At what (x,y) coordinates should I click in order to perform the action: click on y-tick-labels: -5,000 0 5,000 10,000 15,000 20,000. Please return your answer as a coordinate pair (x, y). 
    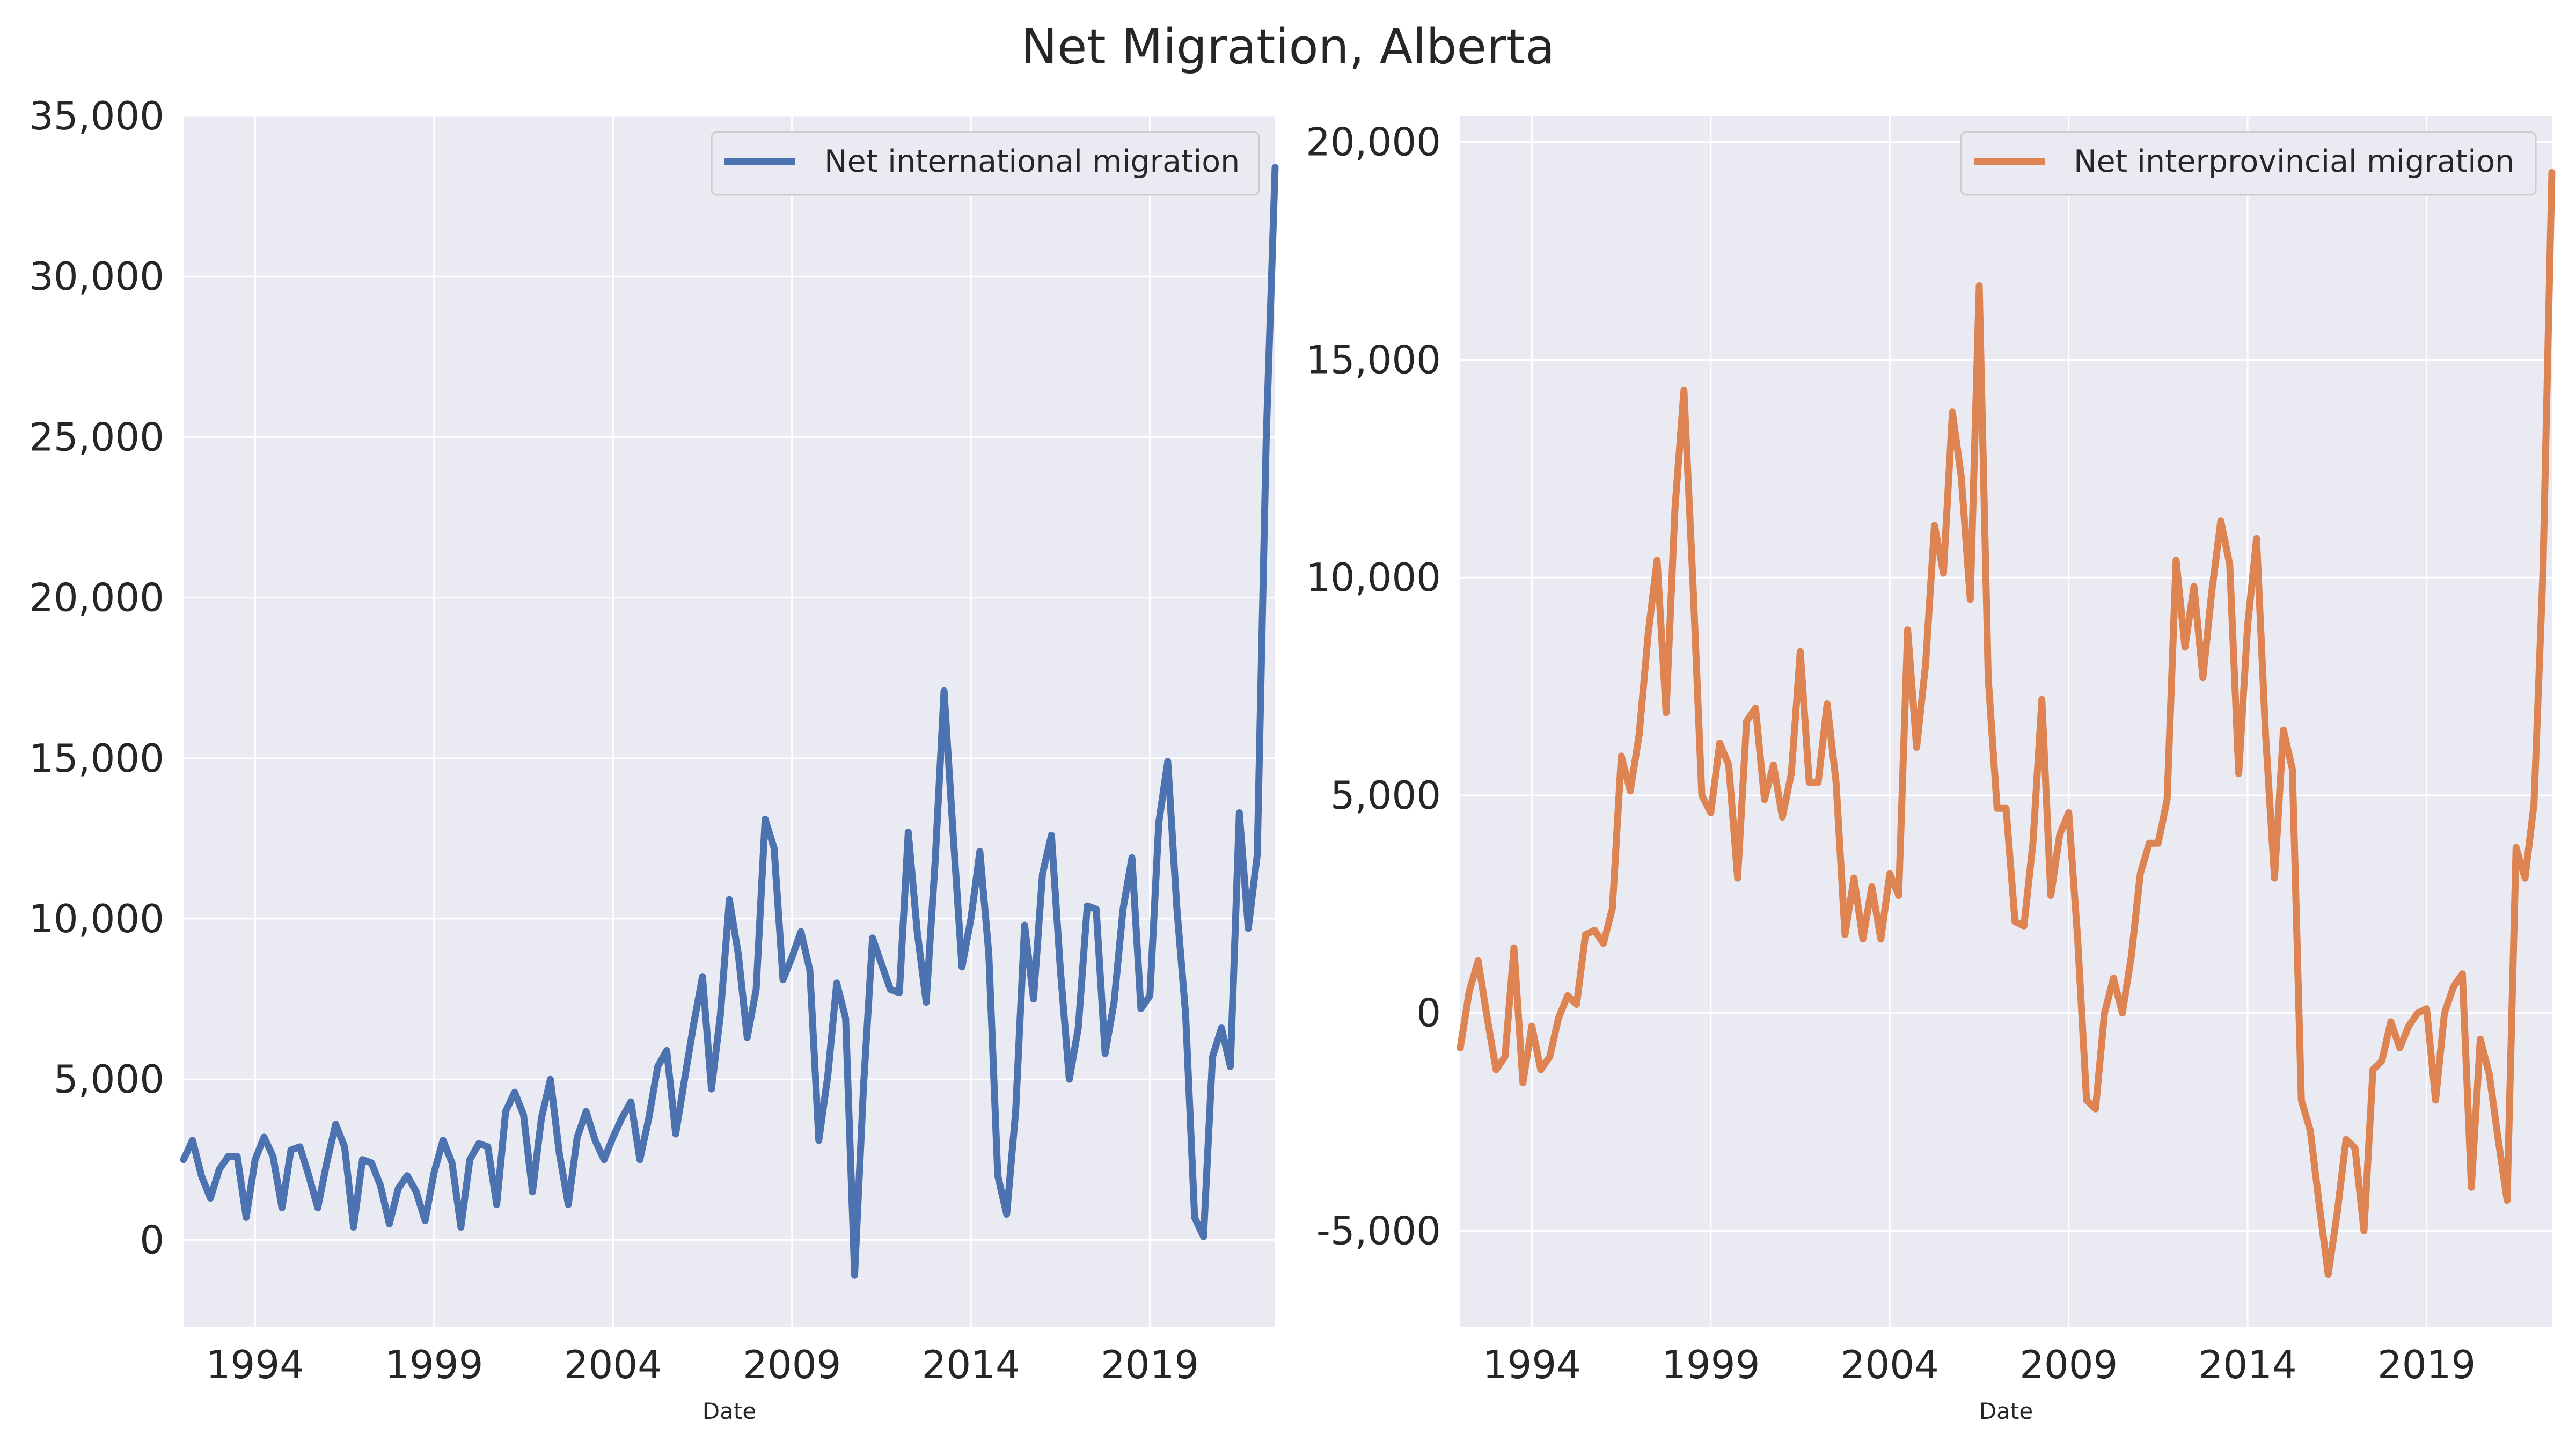
    Looking at the image, I should click on (1373, 687).